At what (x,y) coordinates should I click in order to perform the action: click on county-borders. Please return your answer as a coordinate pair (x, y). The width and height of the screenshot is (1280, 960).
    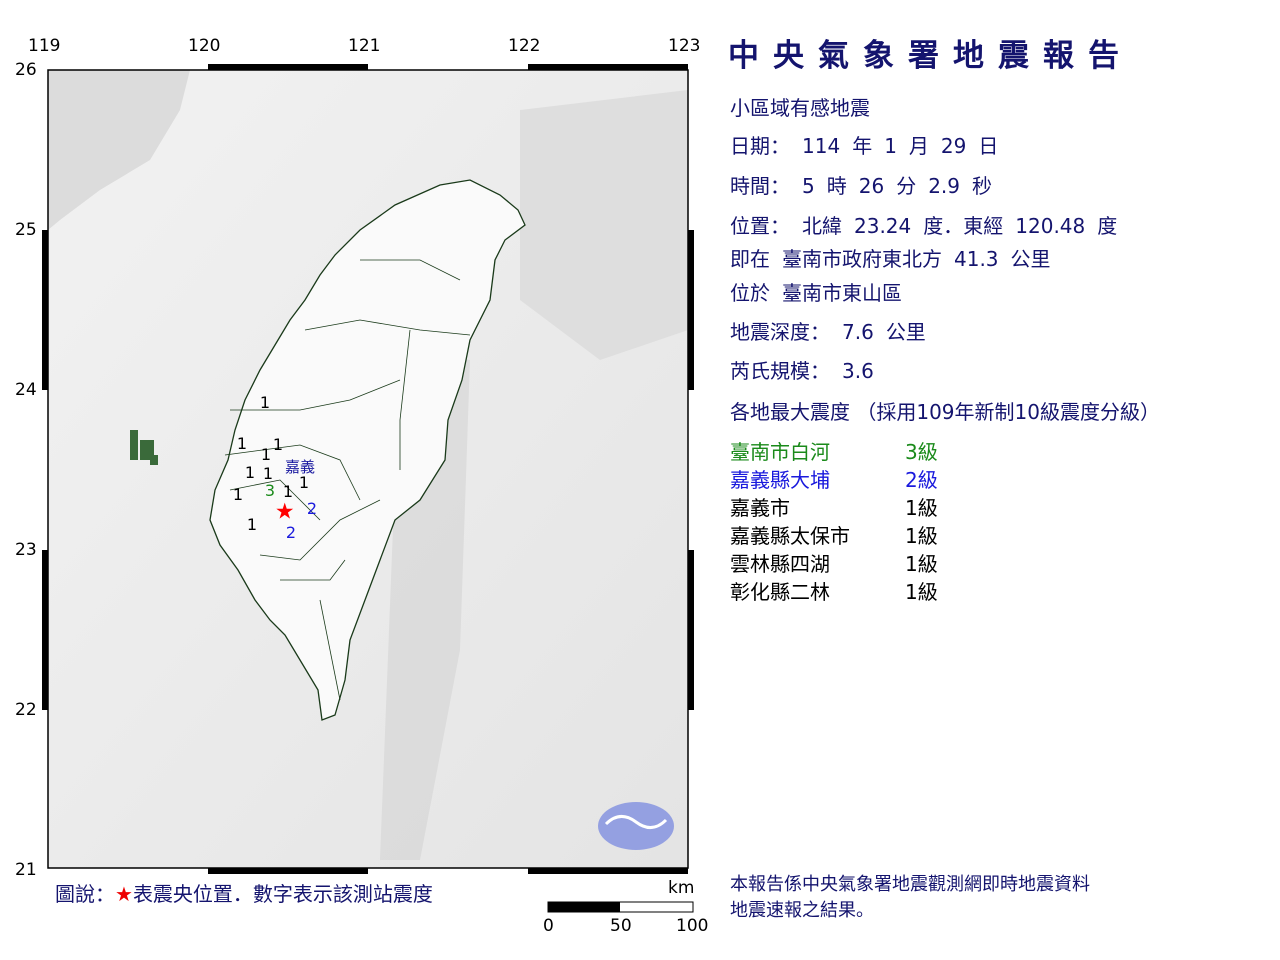
    Looking at the image, I should click on (347, 480).